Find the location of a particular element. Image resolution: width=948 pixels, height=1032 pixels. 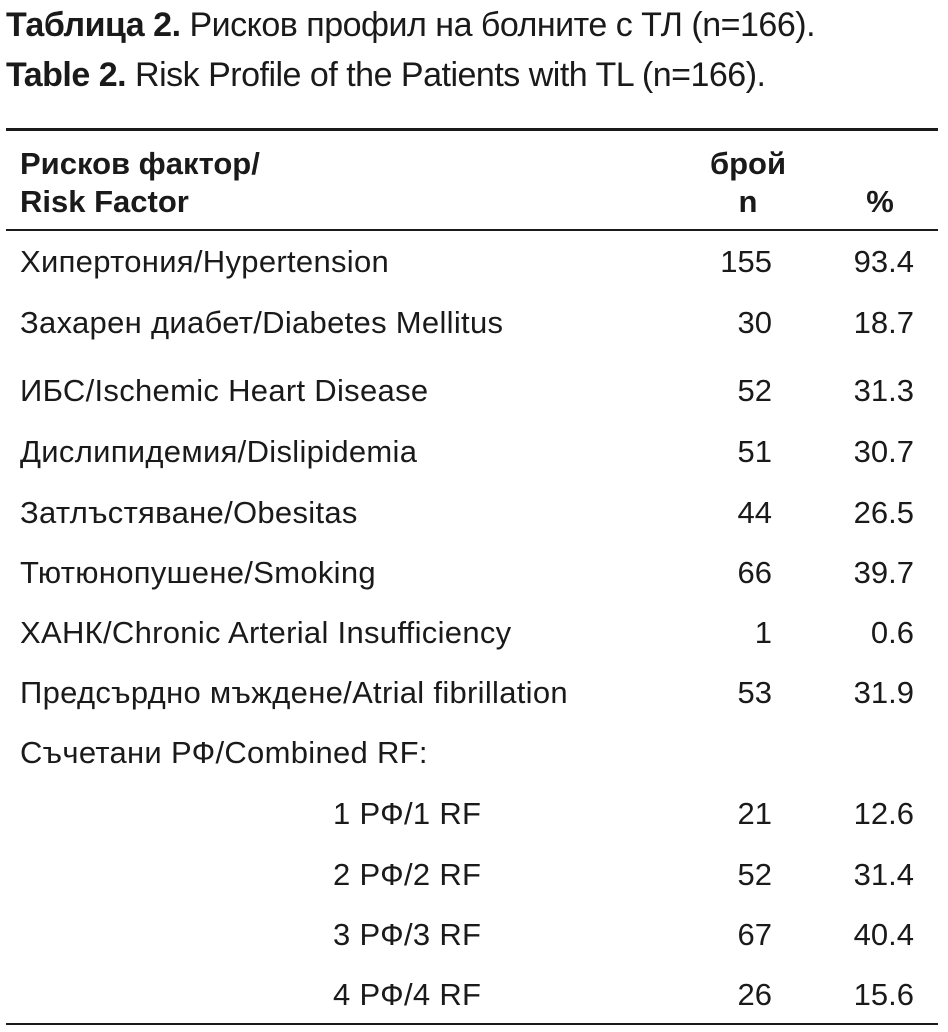

header-count-english: n is located at coordinates (748, 201).